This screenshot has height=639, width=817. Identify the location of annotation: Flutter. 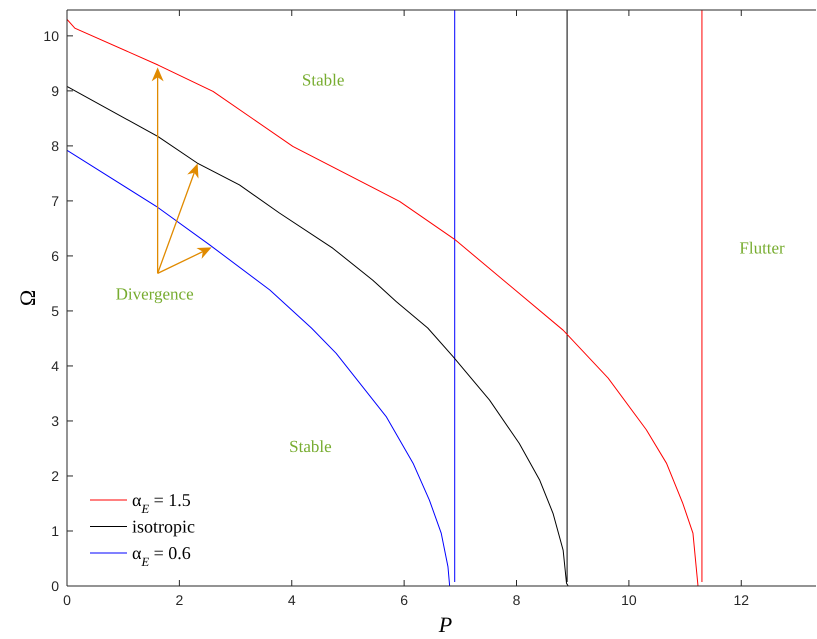
(762, 248).